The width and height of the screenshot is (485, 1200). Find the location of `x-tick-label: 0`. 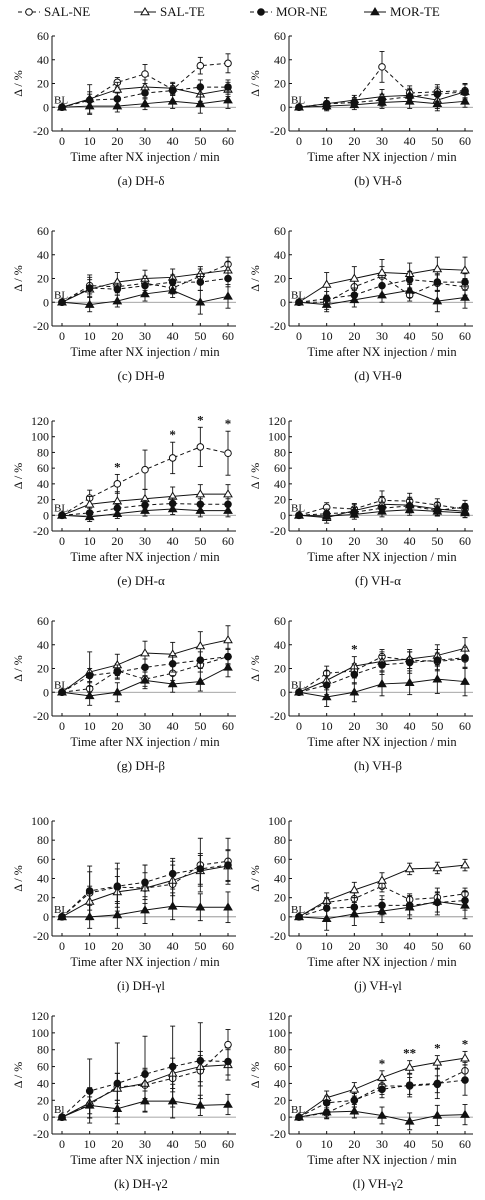

x-tick-label: 0 is located at coordinates (62, 1144).